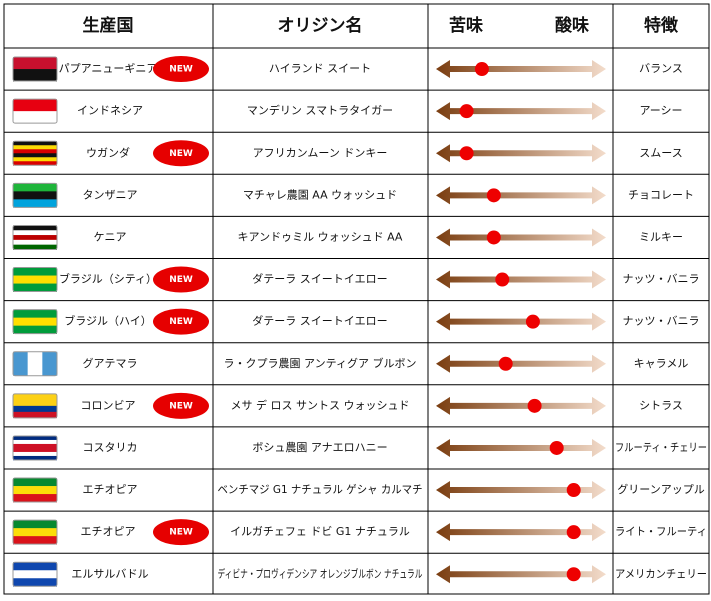 The image size is (711, 601). What do you see at coordinates (661, 573) in the screenshot?
I see `feature: アメリカンチェリー` at bounding box center [661, 573].